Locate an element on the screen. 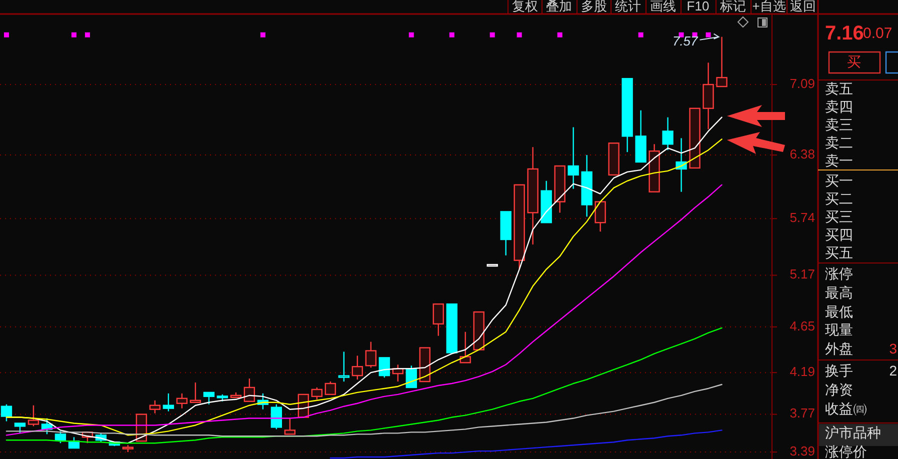 This screenshot has height=459, width=898. text: 卖四 is located at coordinates (839, 106).